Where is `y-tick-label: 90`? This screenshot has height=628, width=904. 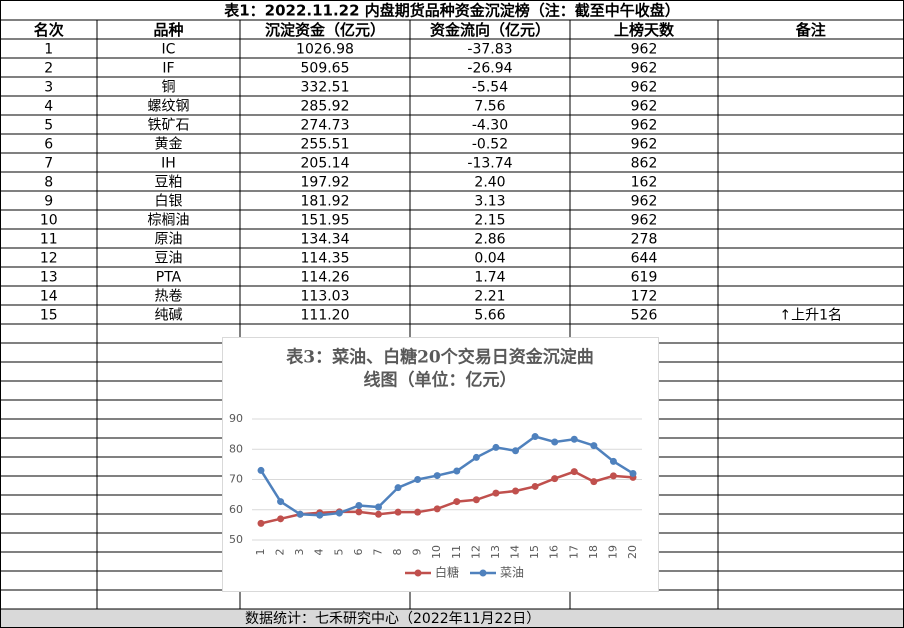
y-tick-label: 90 is located at coordinates (236, 418).